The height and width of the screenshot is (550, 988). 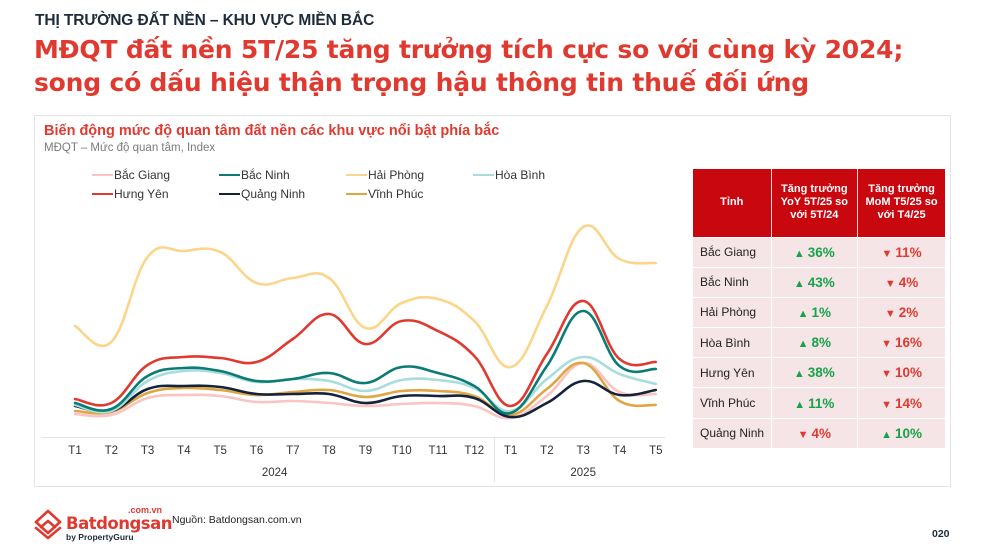 I want to click on legend-item-hai-phong: Hải Phòng, so click(x=385, y=175).